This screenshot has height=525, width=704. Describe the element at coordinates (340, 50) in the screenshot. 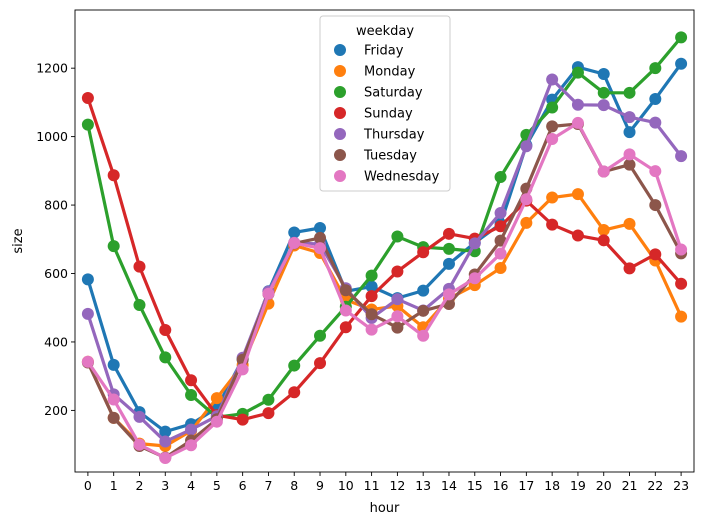

I see `legend-marker-friday` at that location.